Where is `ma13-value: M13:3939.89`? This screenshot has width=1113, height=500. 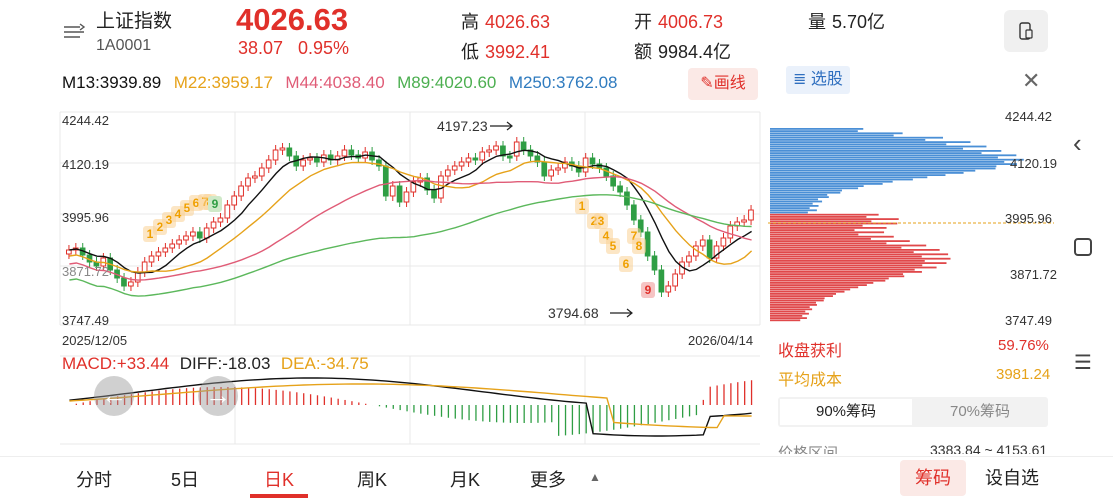 ma13-value: M13:3939.89 is located at coordinates (112, 82).